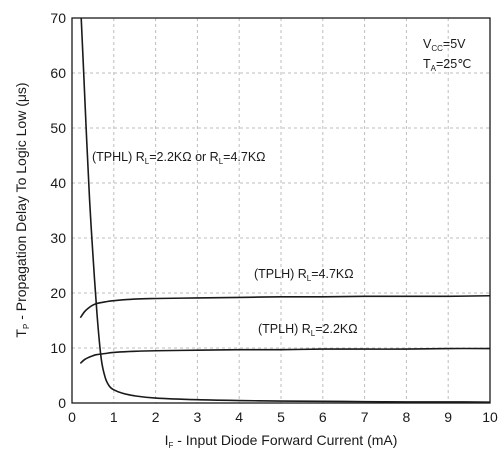  Describe the element at coordinates (22, 209) in the screenshot. I see `y-axis-title: TP - Propagation Delay To Logic Low (μs)` at that location.